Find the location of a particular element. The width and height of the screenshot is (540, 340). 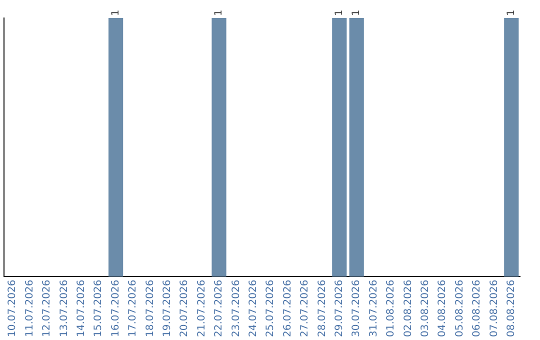

x-tick-label: 29.07.2026 is located at coordinates (339, 309).